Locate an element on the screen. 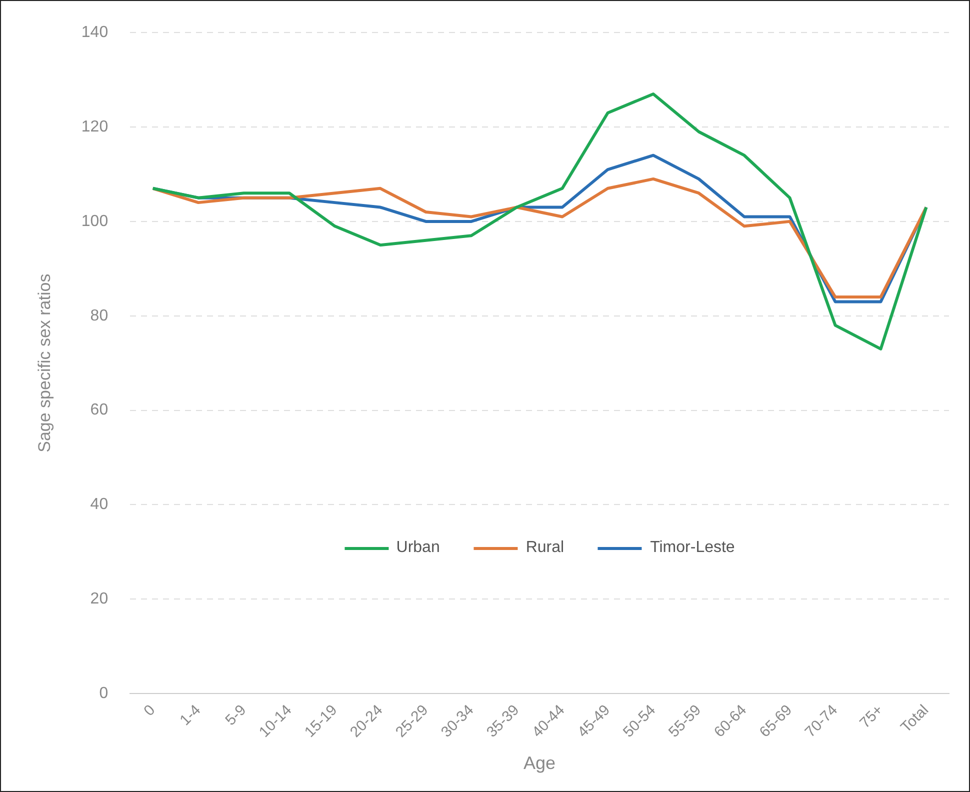  y-tick-label: 120 is located at coordinates (94, 127).